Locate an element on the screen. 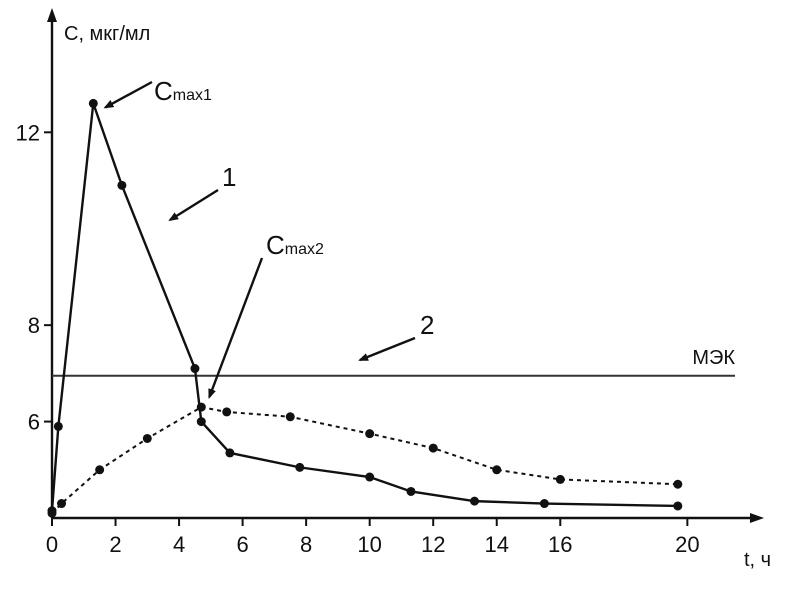 The image size is (786, 597). x-tick-label: 2 is located at coordinates (115, 544).